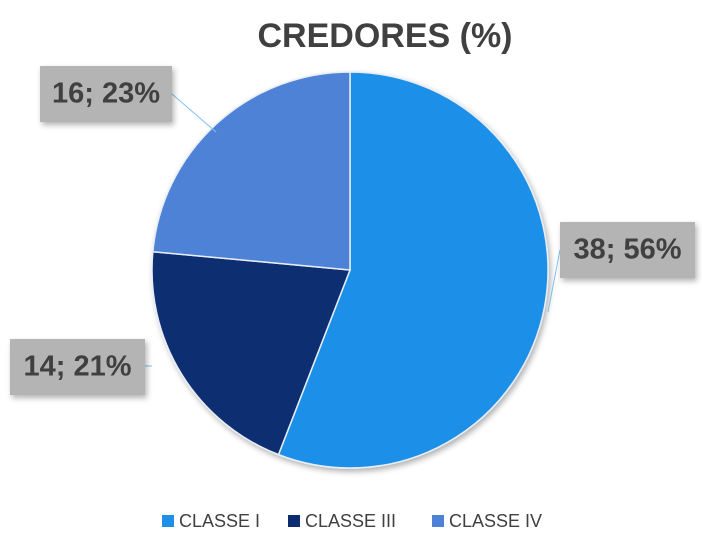 This screenshot has height=539, width=702. What do you see at coordinates (350, 521) in the screenshot?
I see `legend-label: CLASSE III` at bounding box center [350, 521].